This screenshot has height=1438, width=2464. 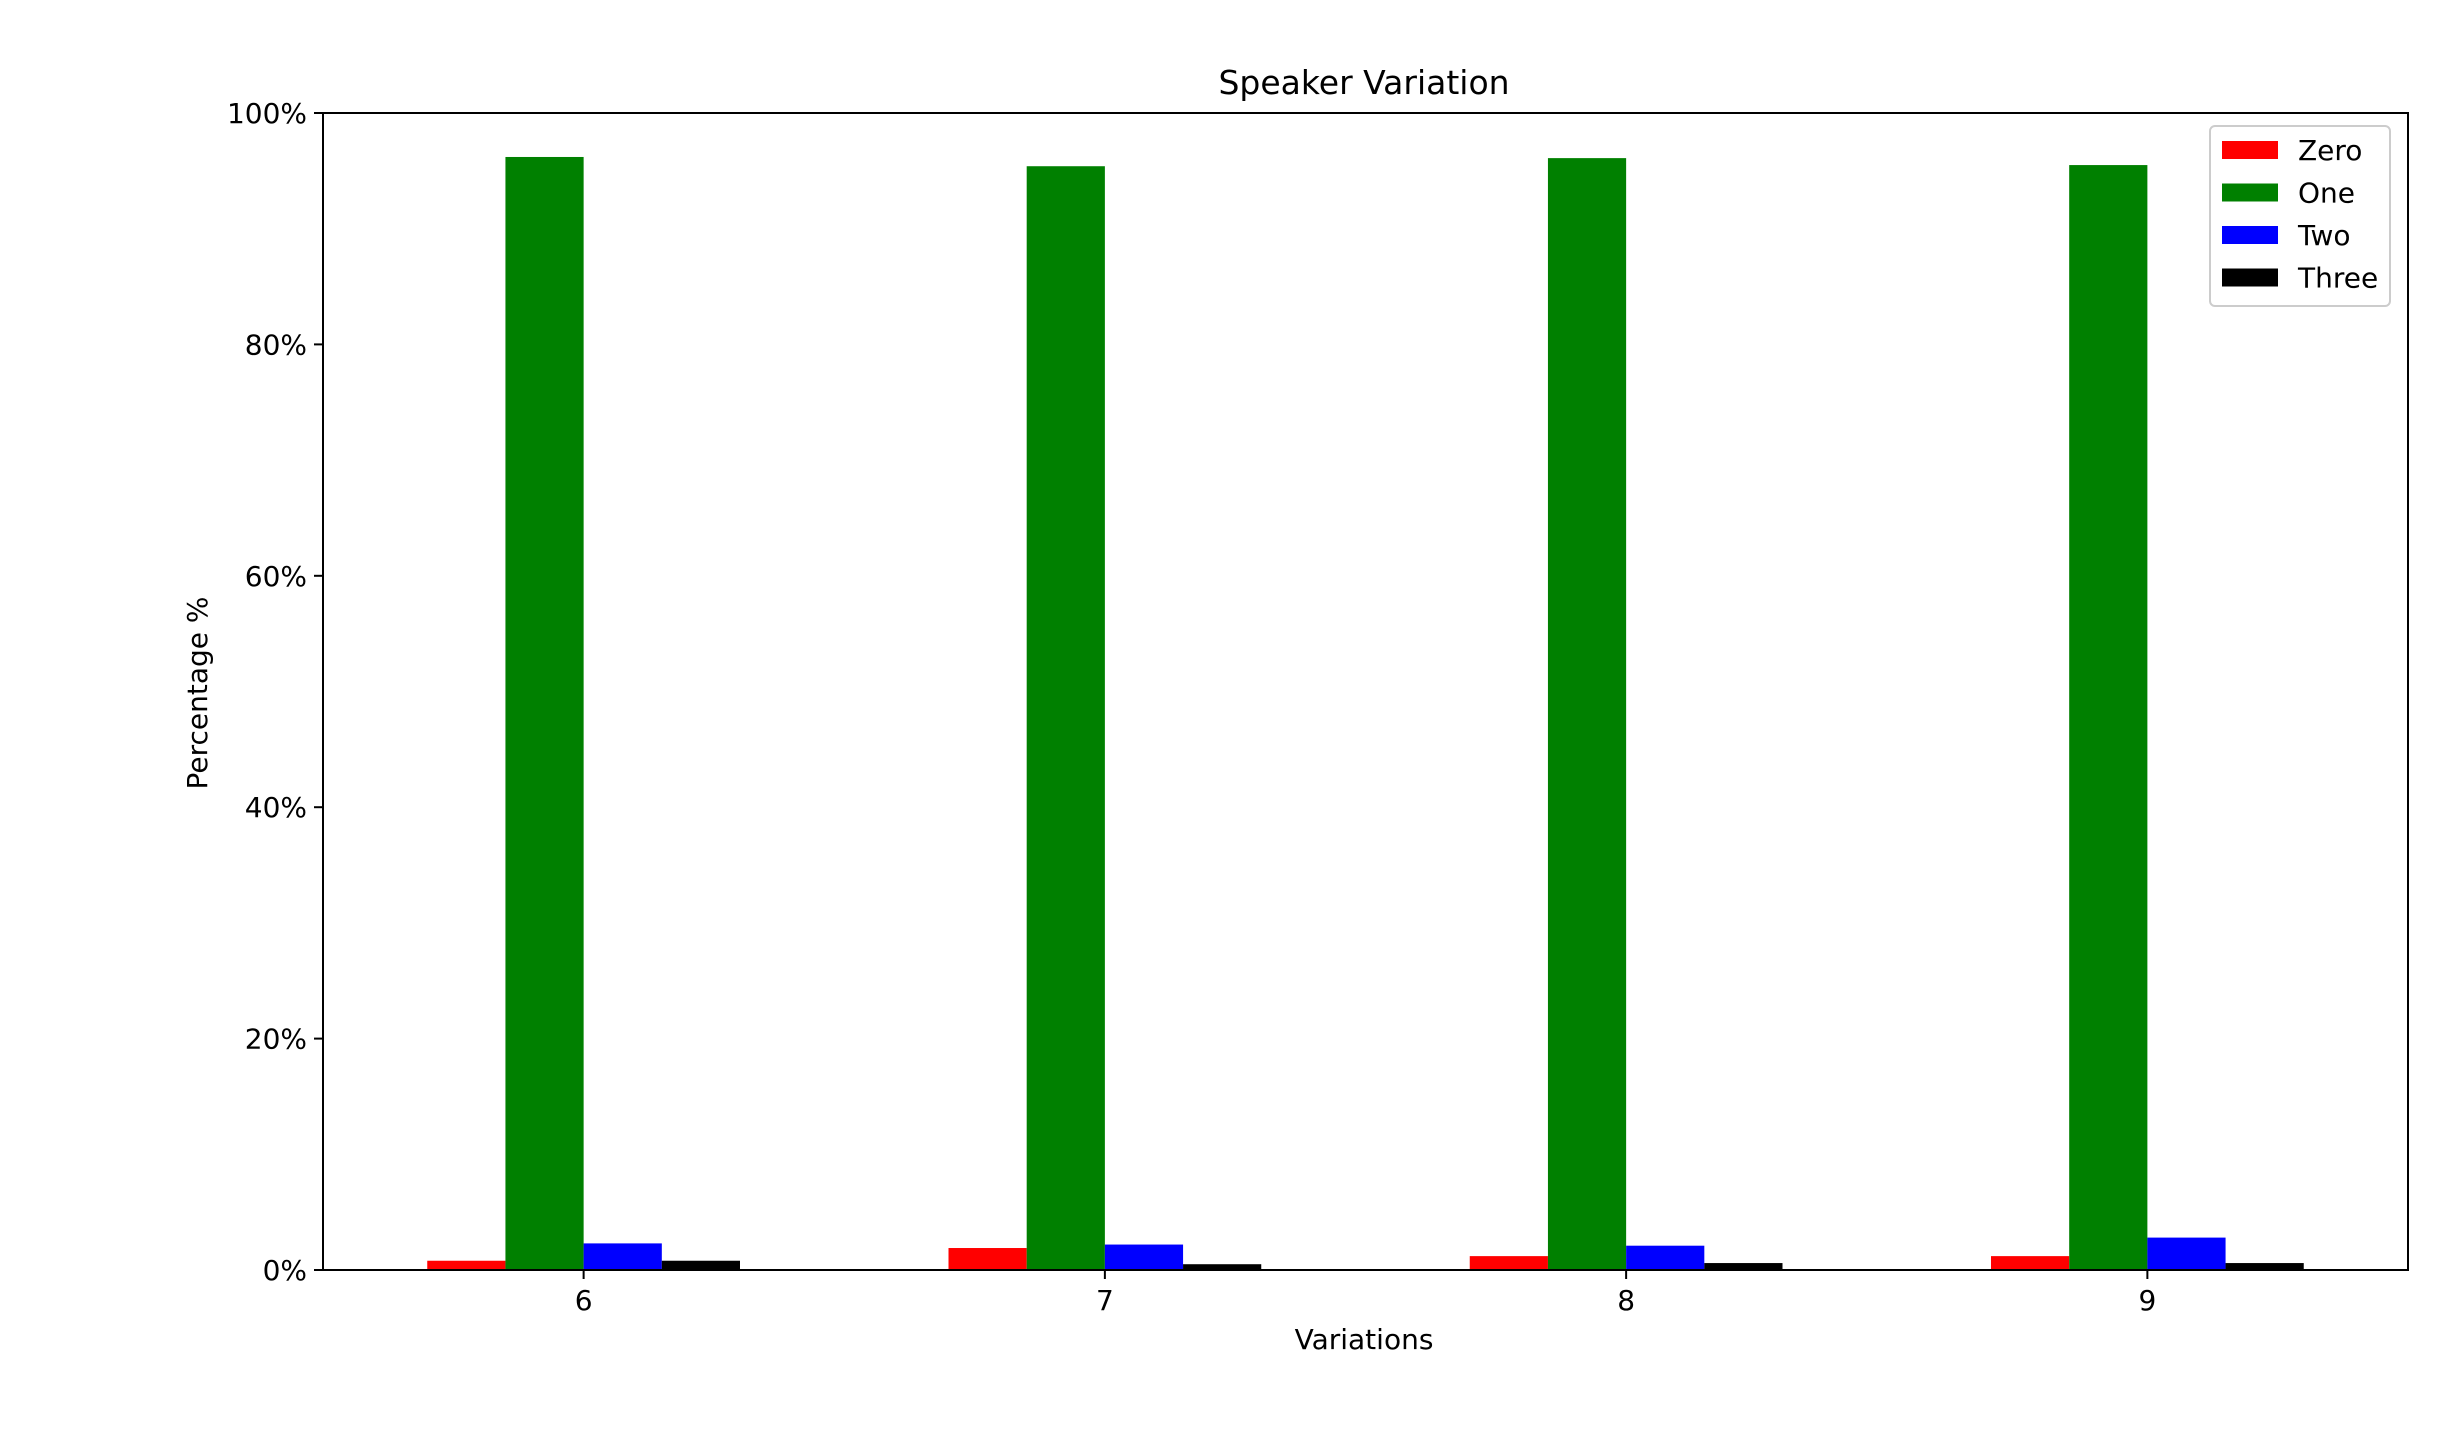 What do you see at coordinates (276, 576) in the screenshot?
I see `y-tick-label: 60%` at bounding box center [276, 576].